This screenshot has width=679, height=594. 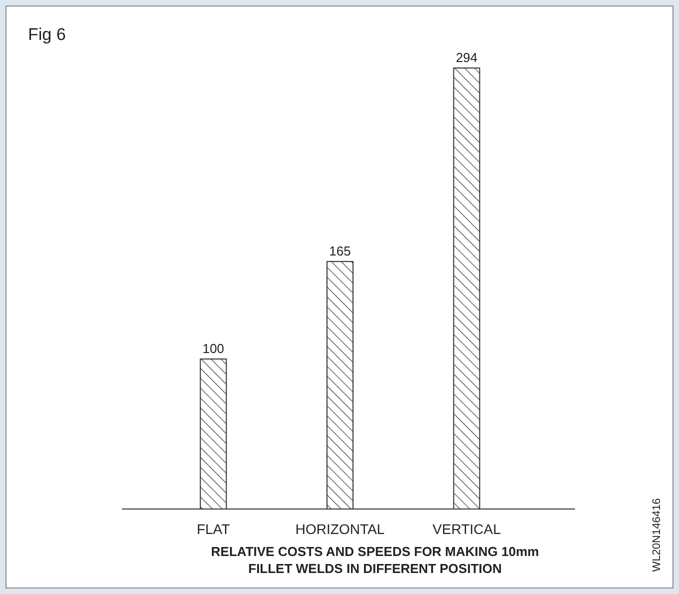 I want to click on x-axis-title: RELATIVE COSTS AND SPEEDS FOR MAKING 10mm FILLET WELDS IN DIFFERENT POSITION, so click(x=375, y=560).